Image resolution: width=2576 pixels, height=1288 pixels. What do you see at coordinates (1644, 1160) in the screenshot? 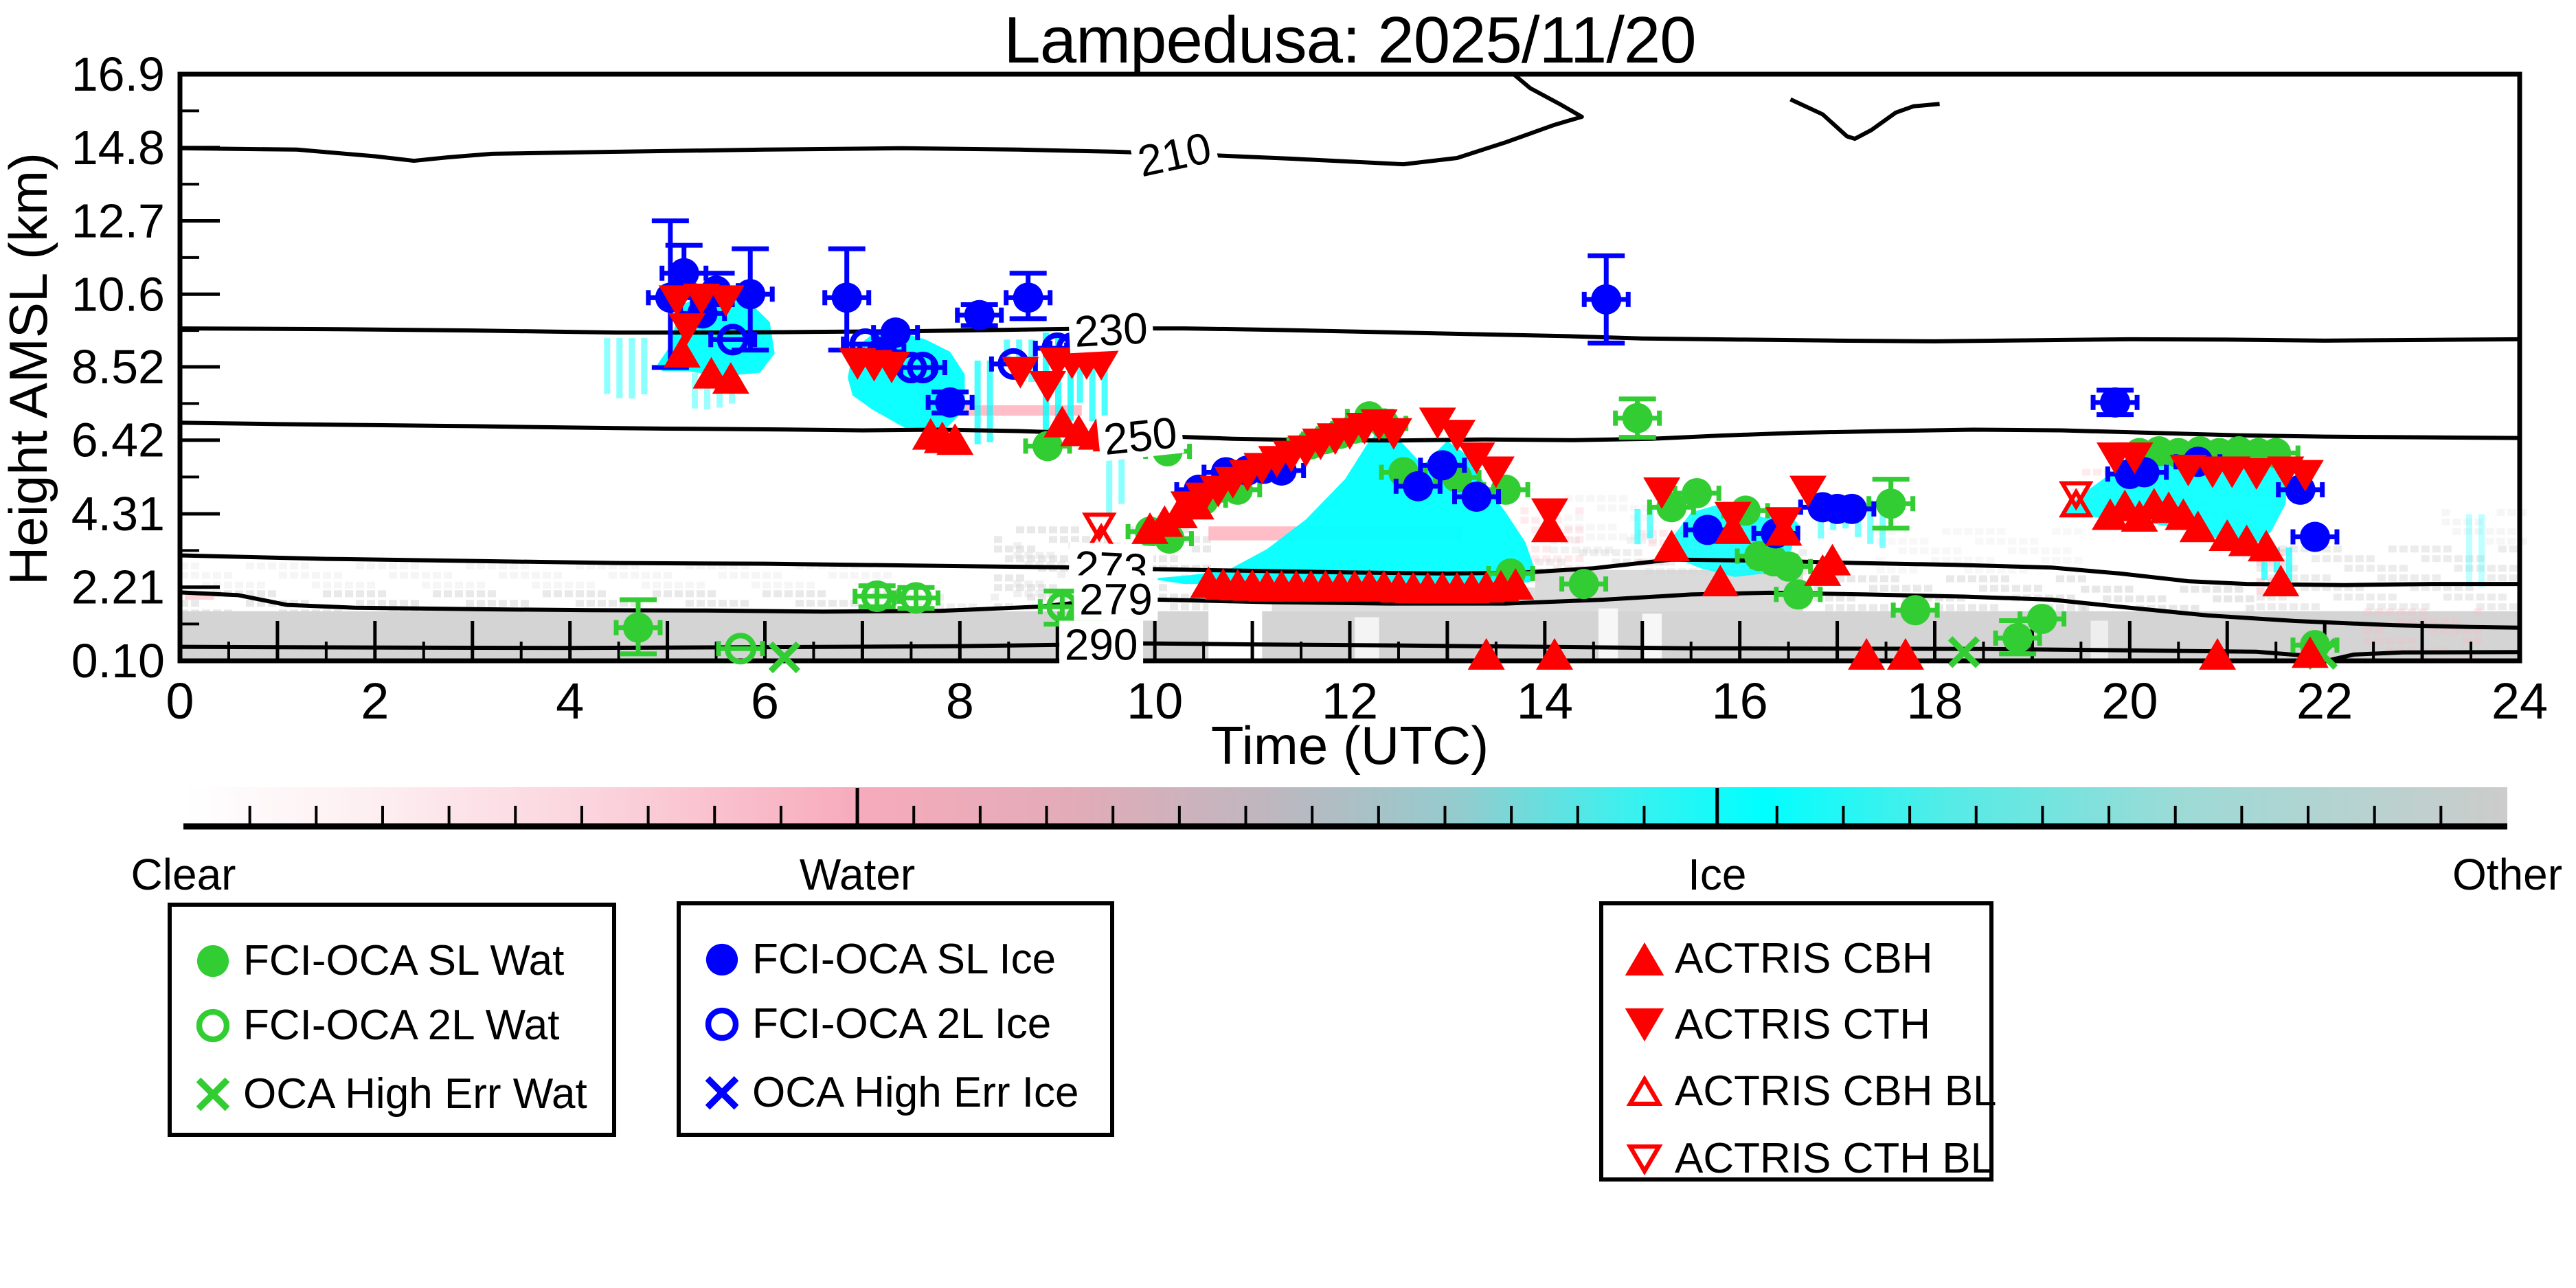
I see `open-tri-down-icon` at bounding box center [1644, 1160].